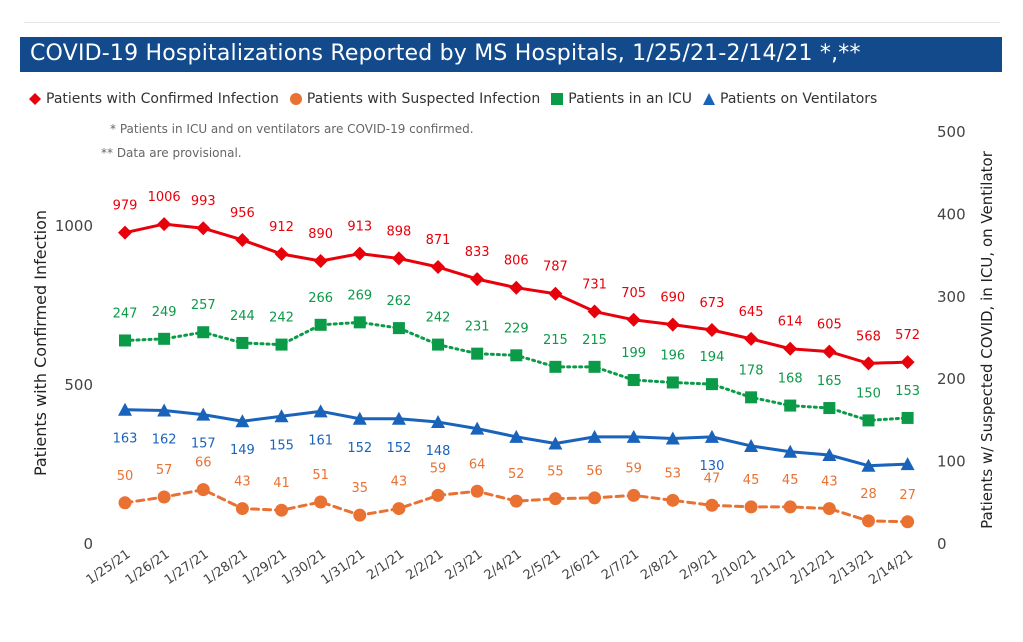 The width and height of the screenshot is (1023, 642). I want to click on y2-tick-label: 0, so click(942, 544).